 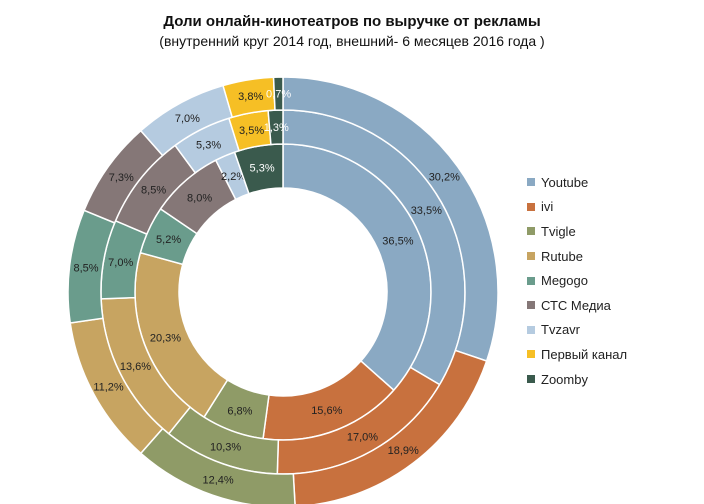 I want to click on legend-item-youtube: Youtube, so click(x=577, y=182).